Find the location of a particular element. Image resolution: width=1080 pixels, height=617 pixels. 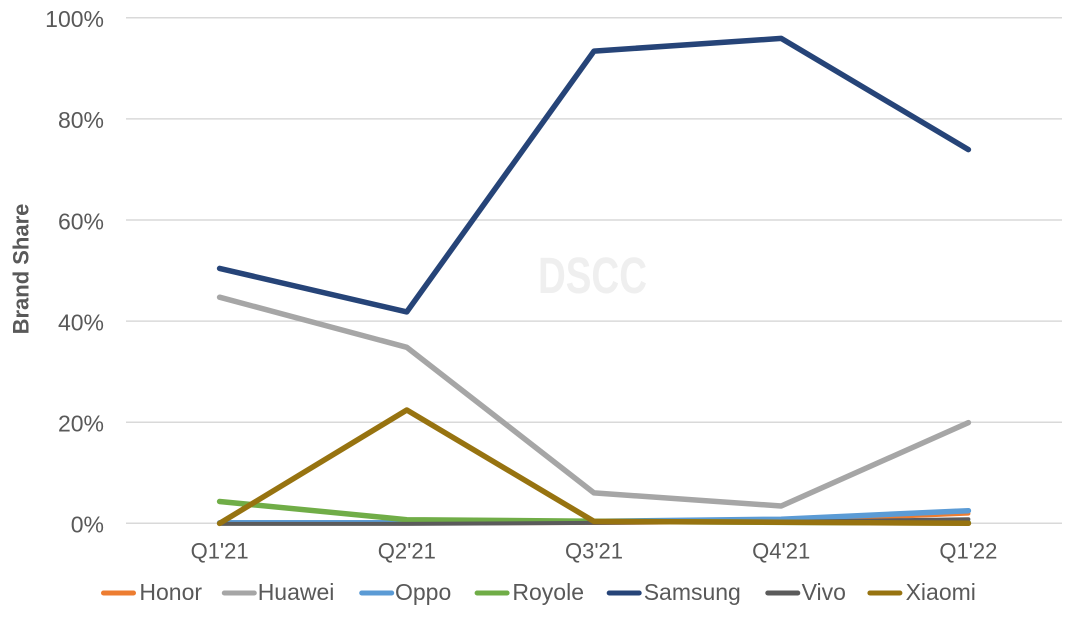

svg-text: Q3'21 is located at coordinates (594, 551).